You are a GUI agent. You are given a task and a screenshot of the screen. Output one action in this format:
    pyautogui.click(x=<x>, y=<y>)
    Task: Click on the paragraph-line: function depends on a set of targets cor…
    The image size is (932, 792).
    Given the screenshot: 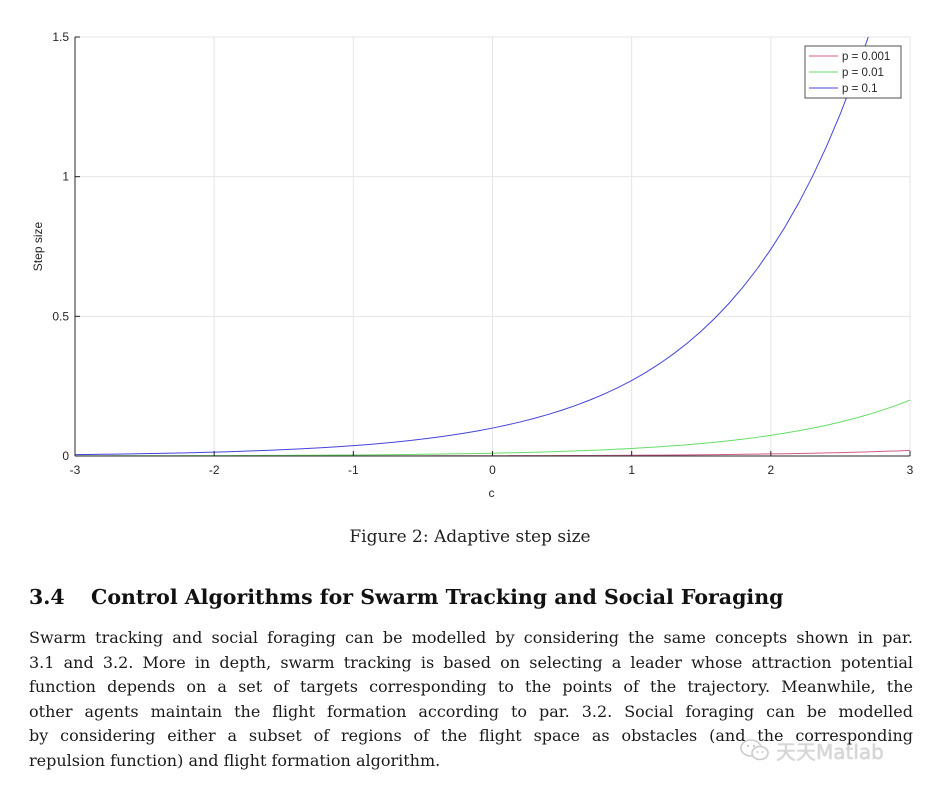 What is the action you would take?
    pyautogui.click(x=471, y=687)
    